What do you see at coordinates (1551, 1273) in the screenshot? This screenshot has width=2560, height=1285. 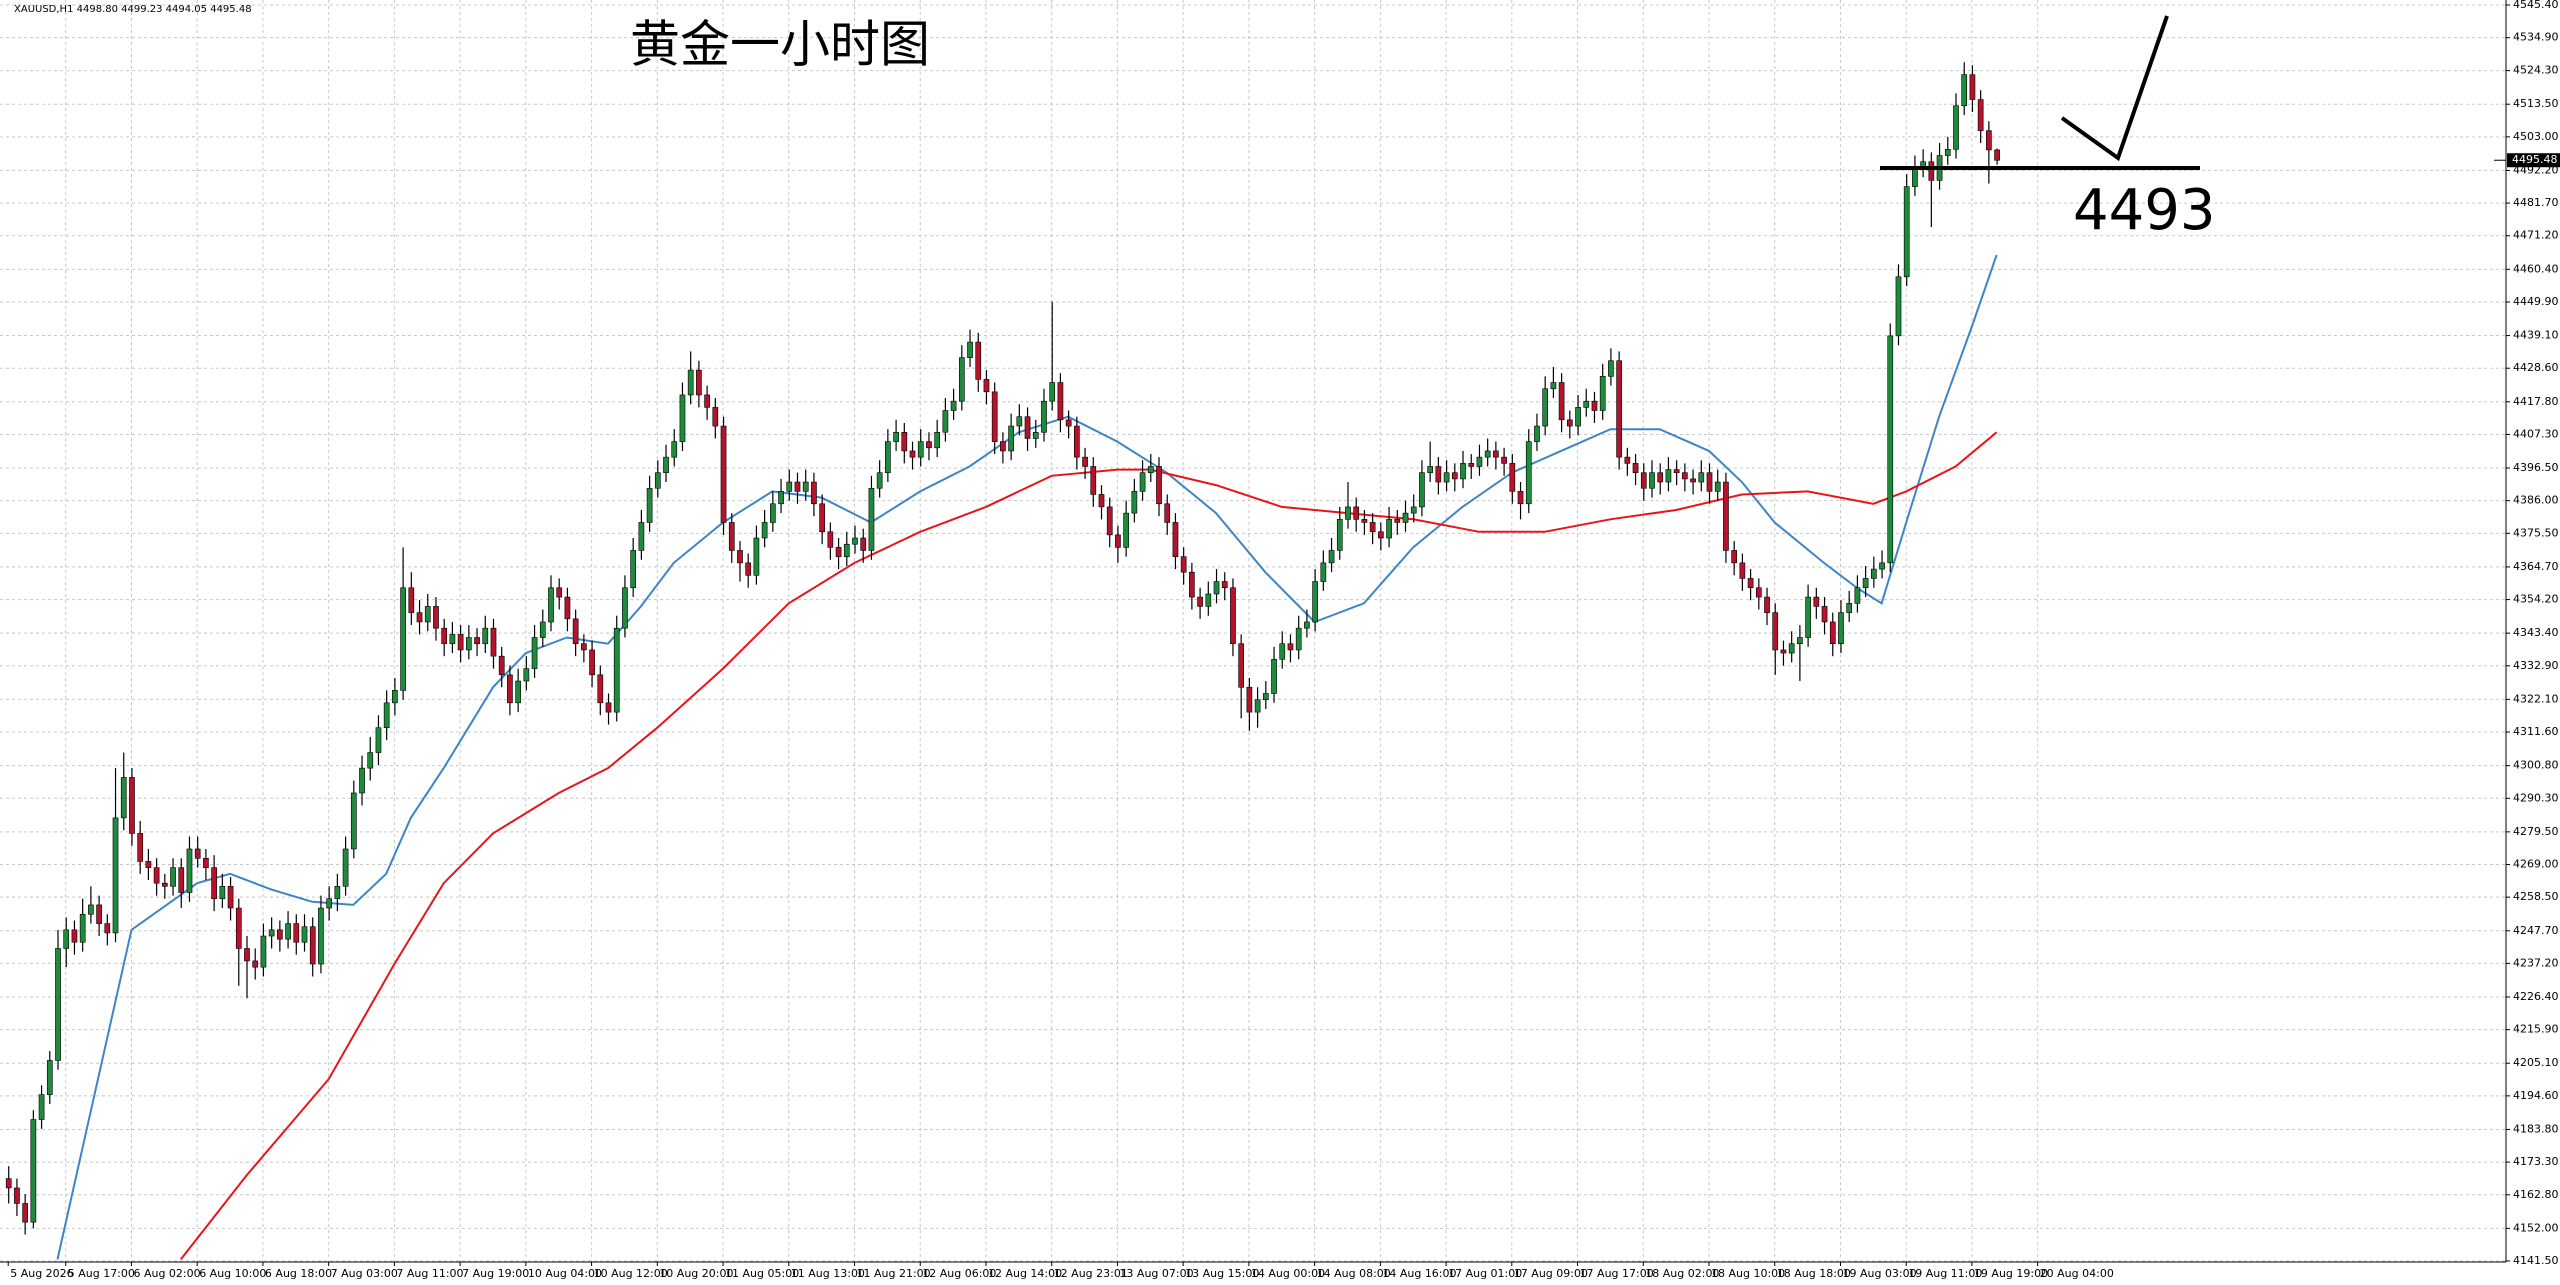 I see `x-tick-label: 17 Aug 09:00` at bounding box center [1551, 1273].